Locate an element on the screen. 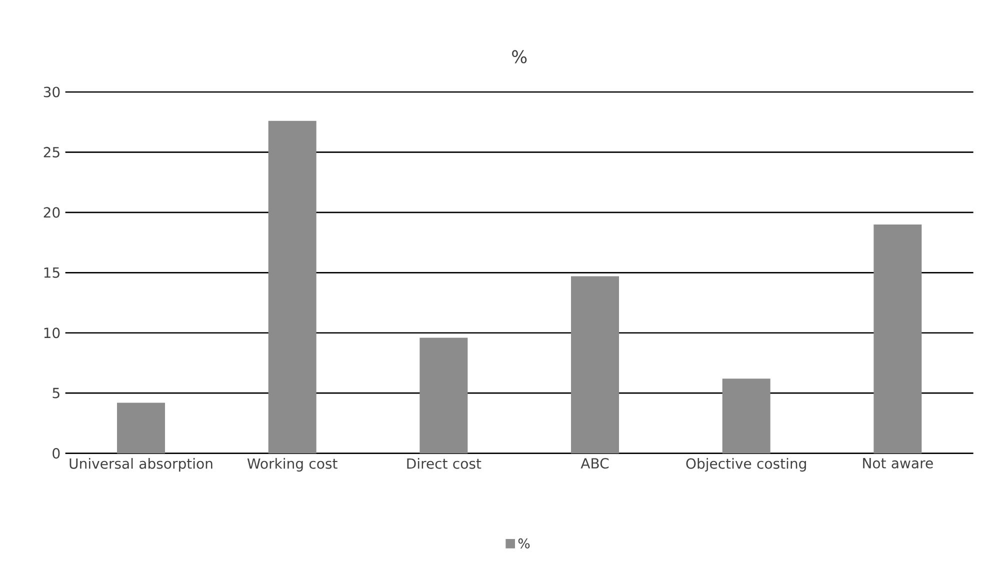 The width and height of the screenshot is (988, 580). y-tick-label: 20 is located at coordinates (52, 212).